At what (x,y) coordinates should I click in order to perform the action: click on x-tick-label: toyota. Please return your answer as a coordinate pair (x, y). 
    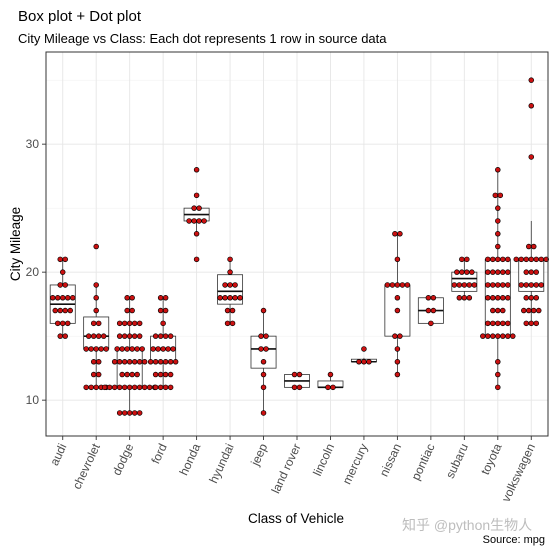
    Looking at the image, I should click on (491, 459).